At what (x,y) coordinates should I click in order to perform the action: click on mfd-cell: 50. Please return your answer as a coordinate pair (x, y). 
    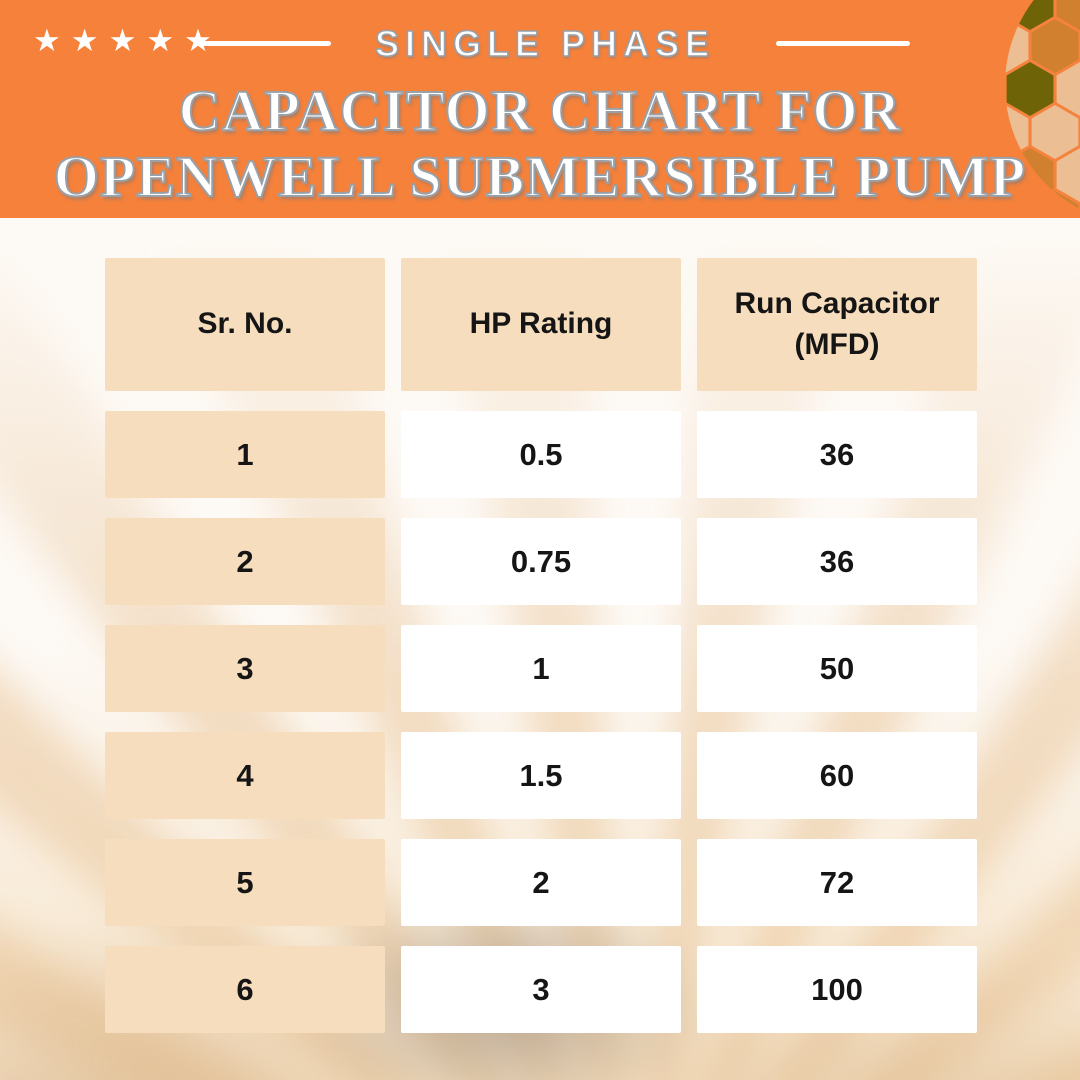
    Looking at the image, I should click on (837, 668).